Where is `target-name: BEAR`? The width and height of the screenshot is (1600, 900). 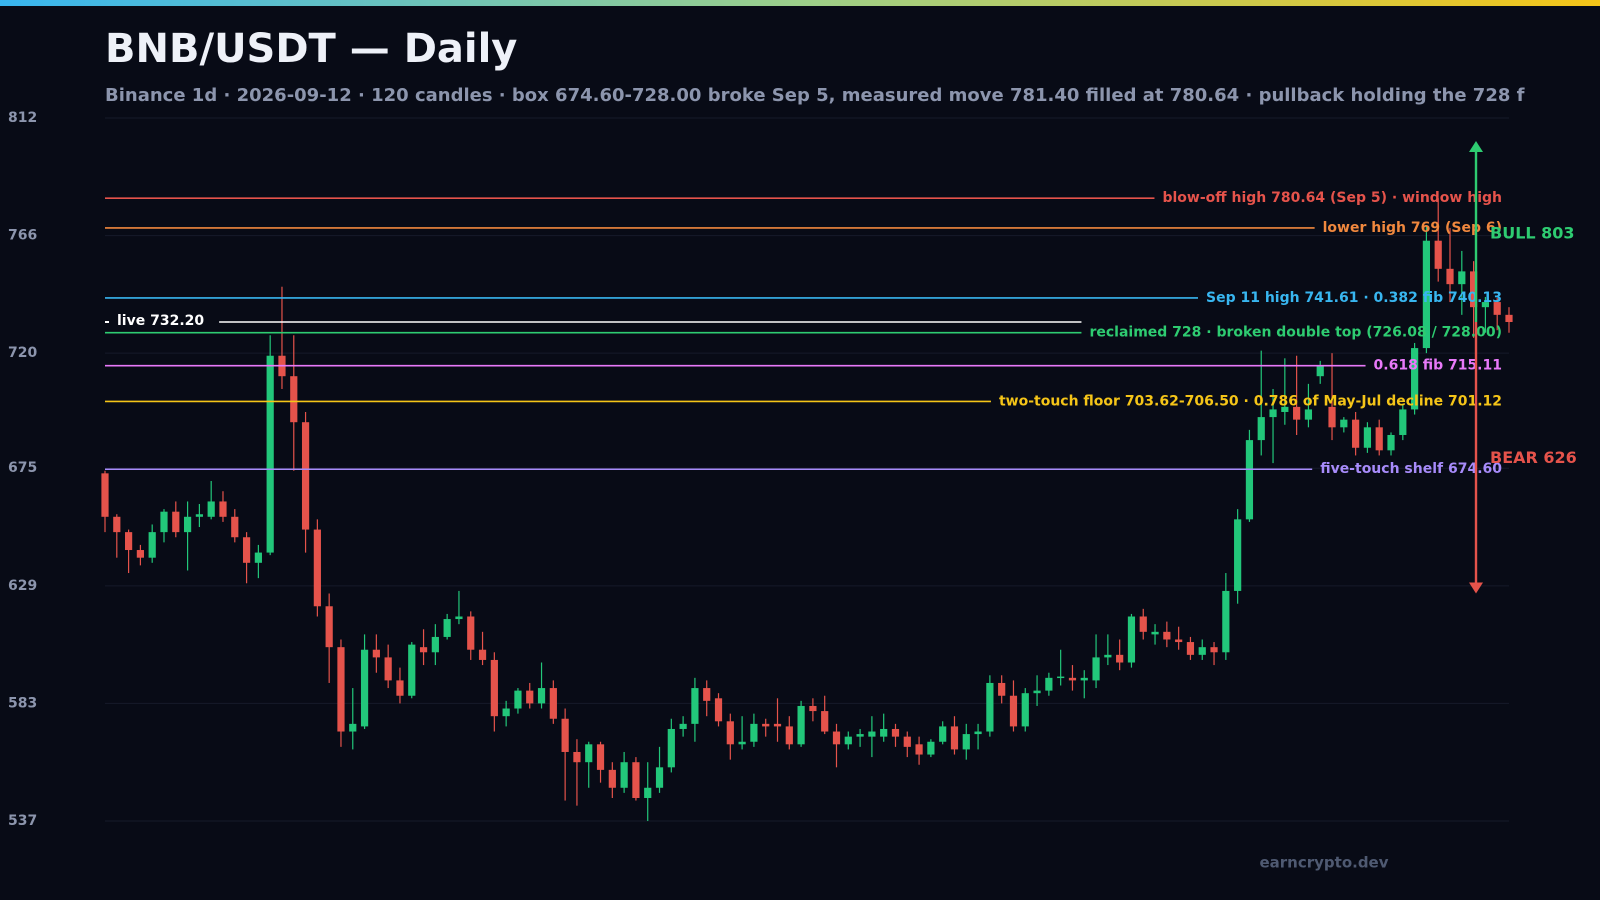
target-name: BEAR is located at coordinates (1514, 457).